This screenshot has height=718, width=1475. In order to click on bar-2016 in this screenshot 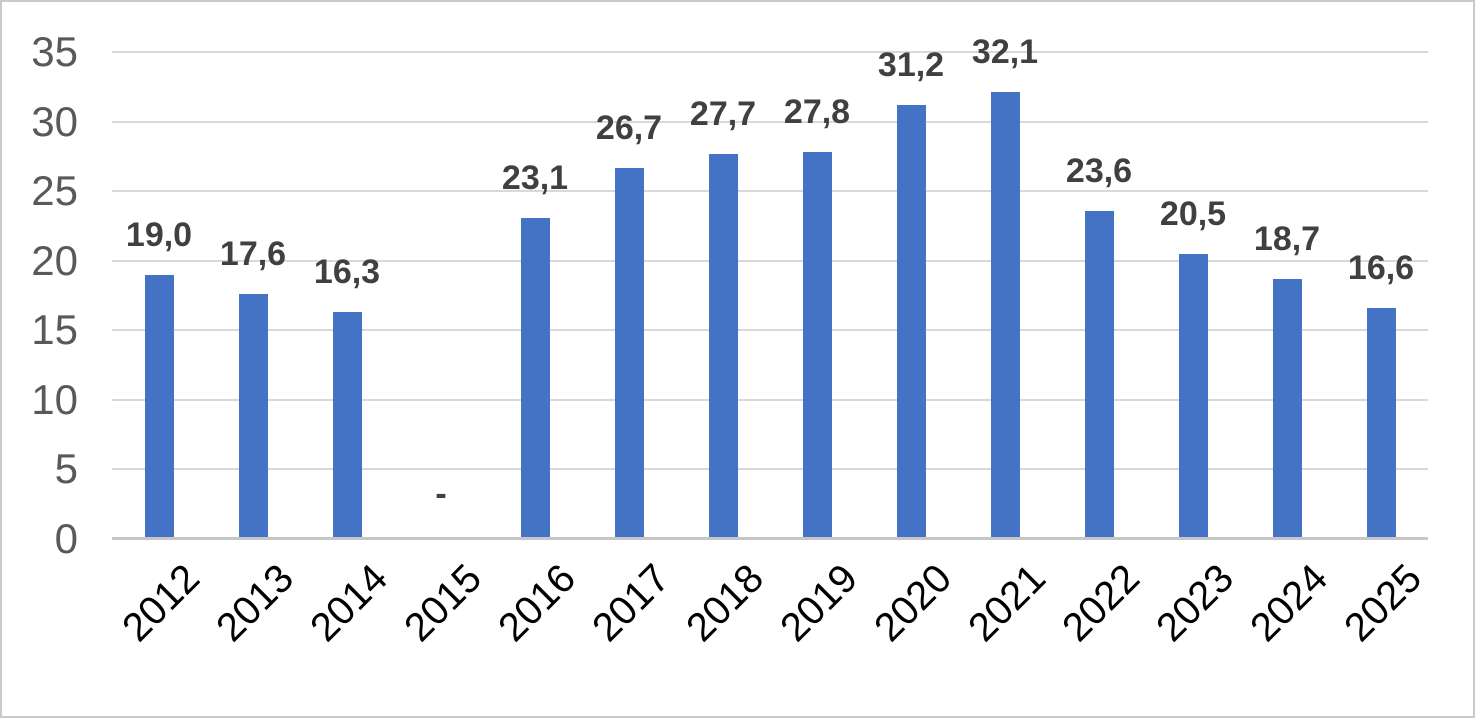, I will do `click(535, 378)`.